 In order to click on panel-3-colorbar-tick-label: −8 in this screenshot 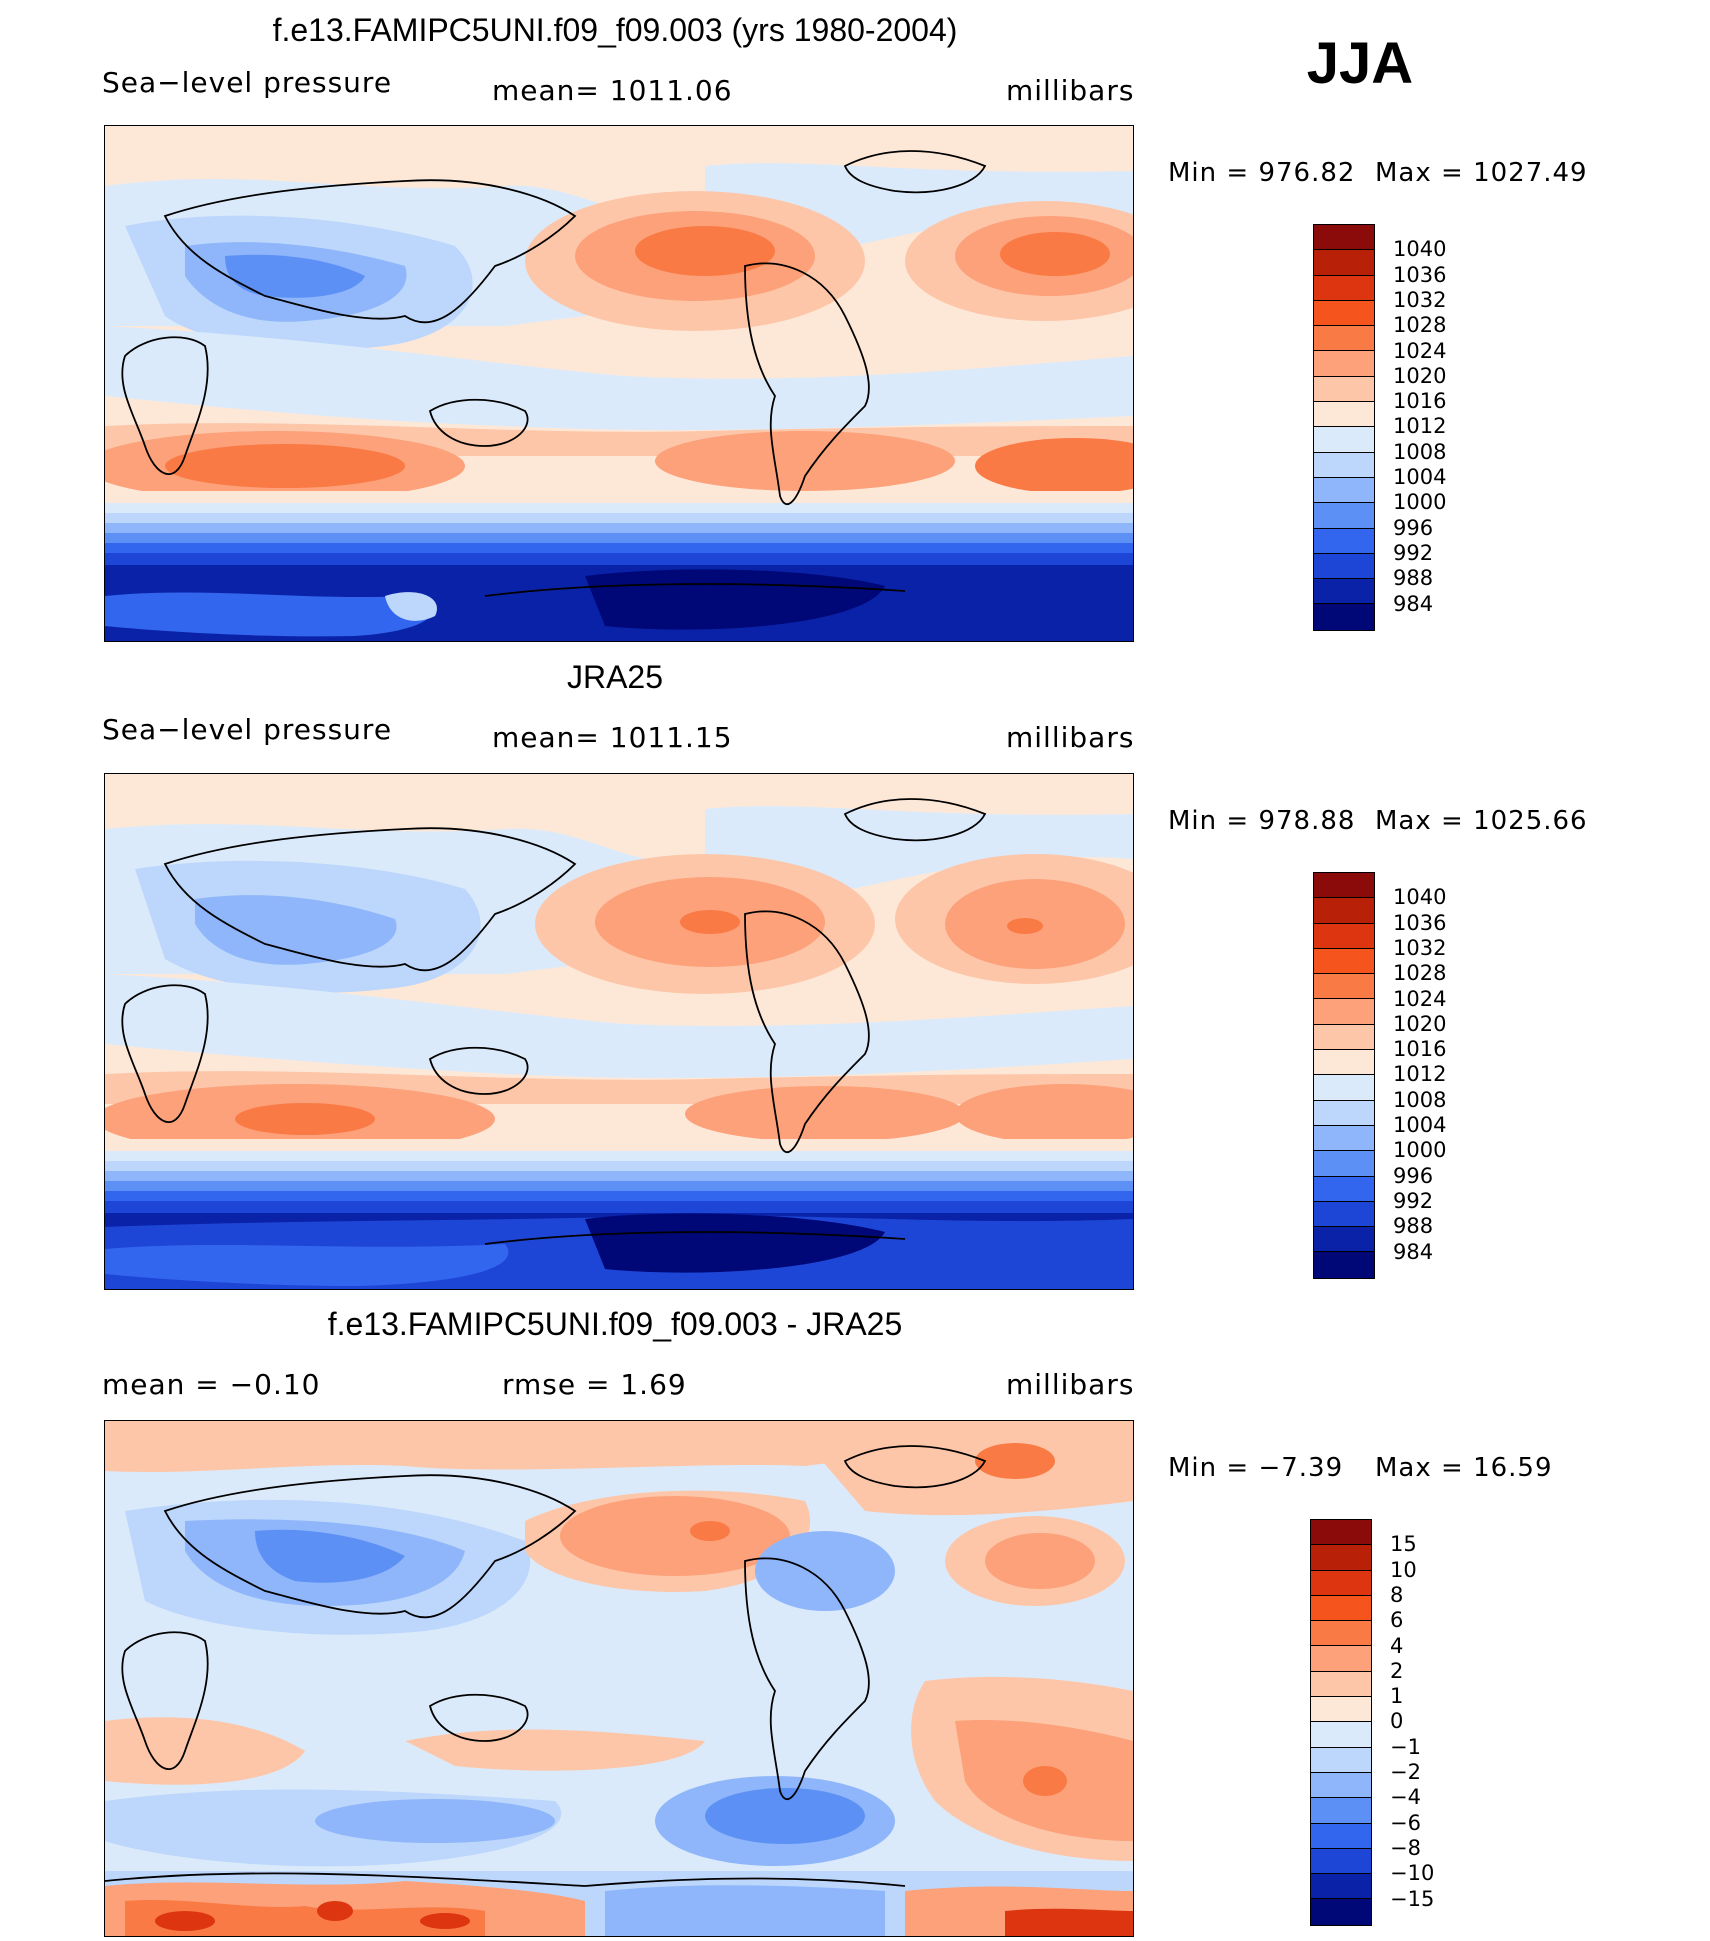, I will do `click(1405, 1847)`.